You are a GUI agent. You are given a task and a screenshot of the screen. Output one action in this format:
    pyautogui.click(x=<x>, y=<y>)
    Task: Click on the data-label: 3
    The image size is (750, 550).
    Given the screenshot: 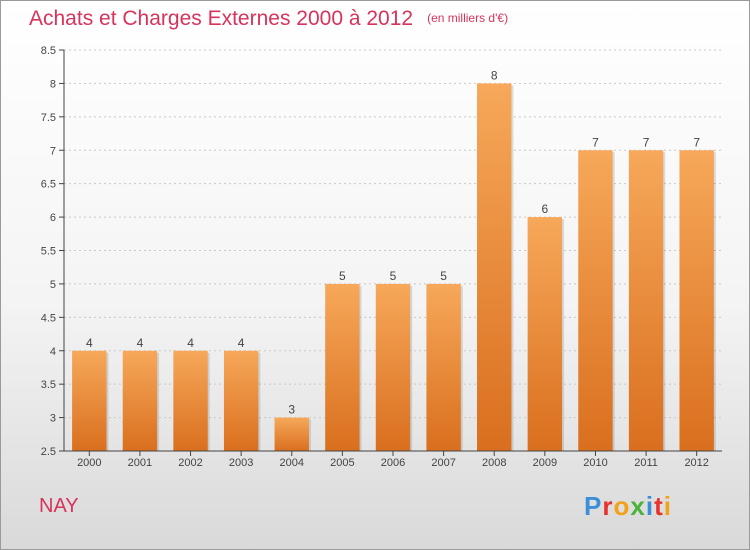 What is the action you would take?
    pyautogui.click(x=291, y=410)
    